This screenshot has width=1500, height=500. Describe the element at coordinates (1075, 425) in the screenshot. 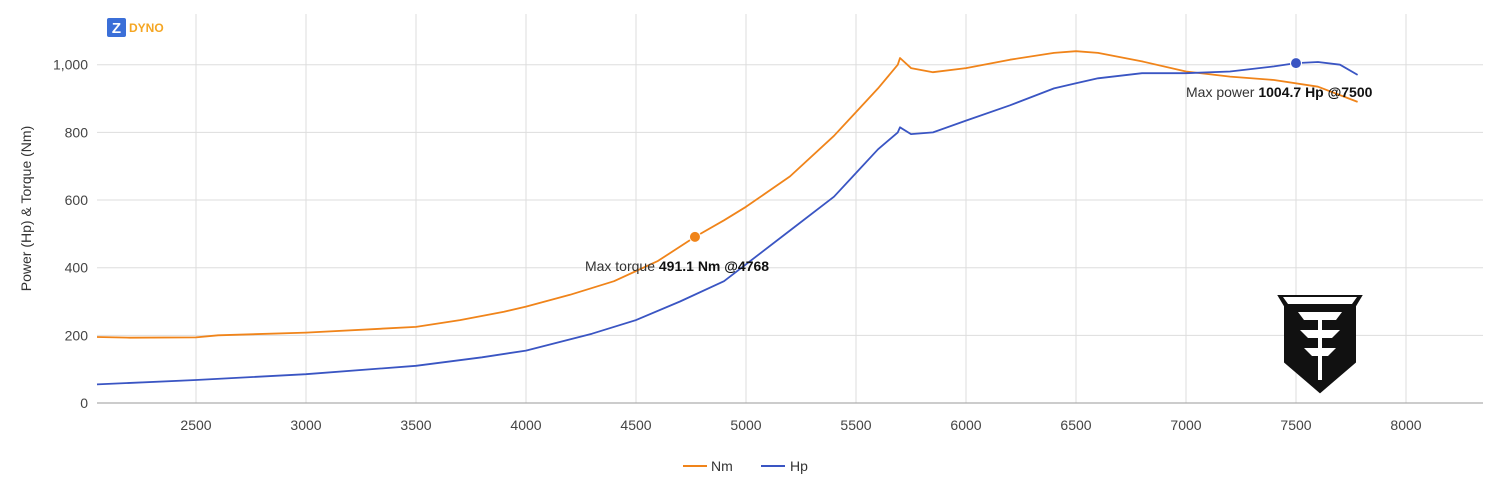

I see `x-tick-label: 6500` at that location.